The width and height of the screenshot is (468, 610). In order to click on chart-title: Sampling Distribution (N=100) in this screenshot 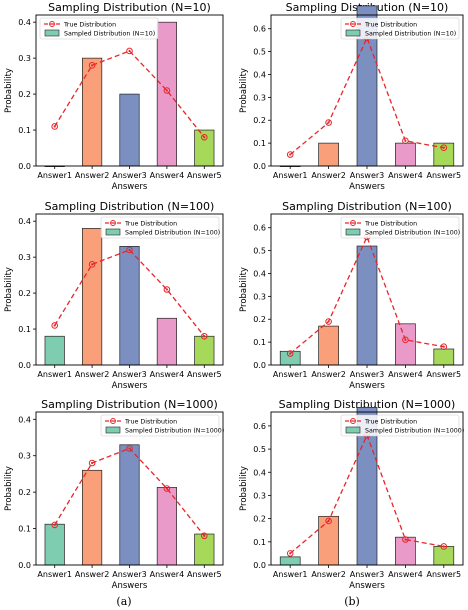, I will do `click(130, 206)`.